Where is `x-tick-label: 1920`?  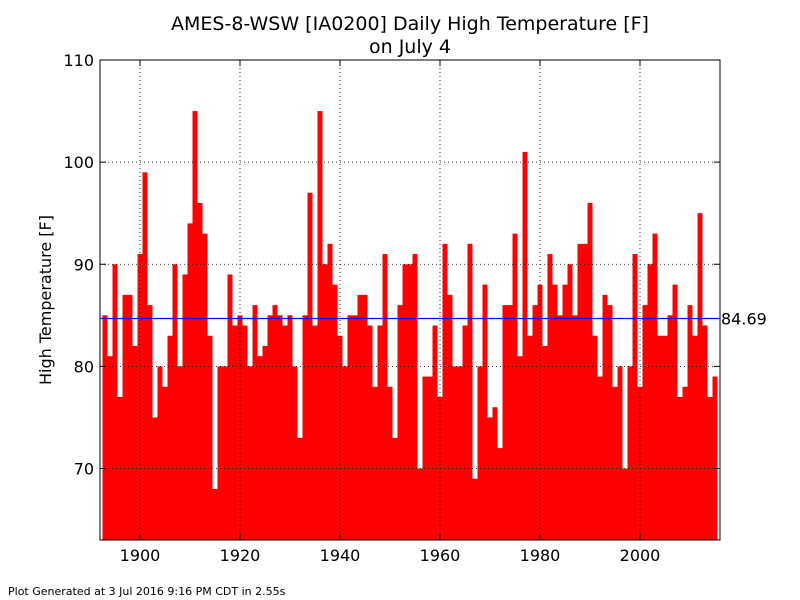 x-tick-label: 1920 is located at coordinates (240, 555).